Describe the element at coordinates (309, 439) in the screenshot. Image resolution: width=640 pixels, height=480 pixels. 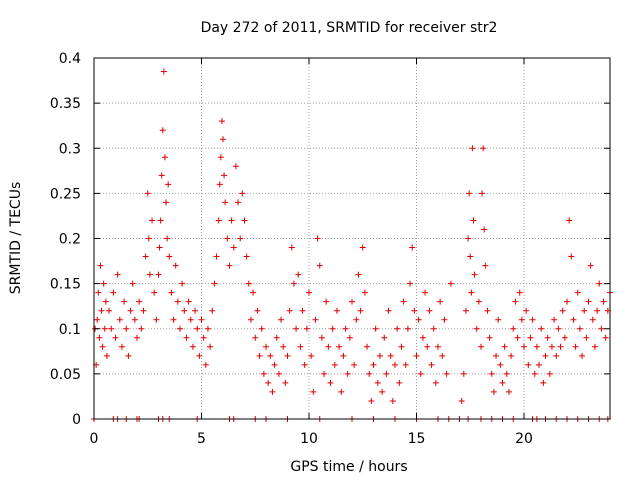
I see `x-tick-label: 10` at that location.